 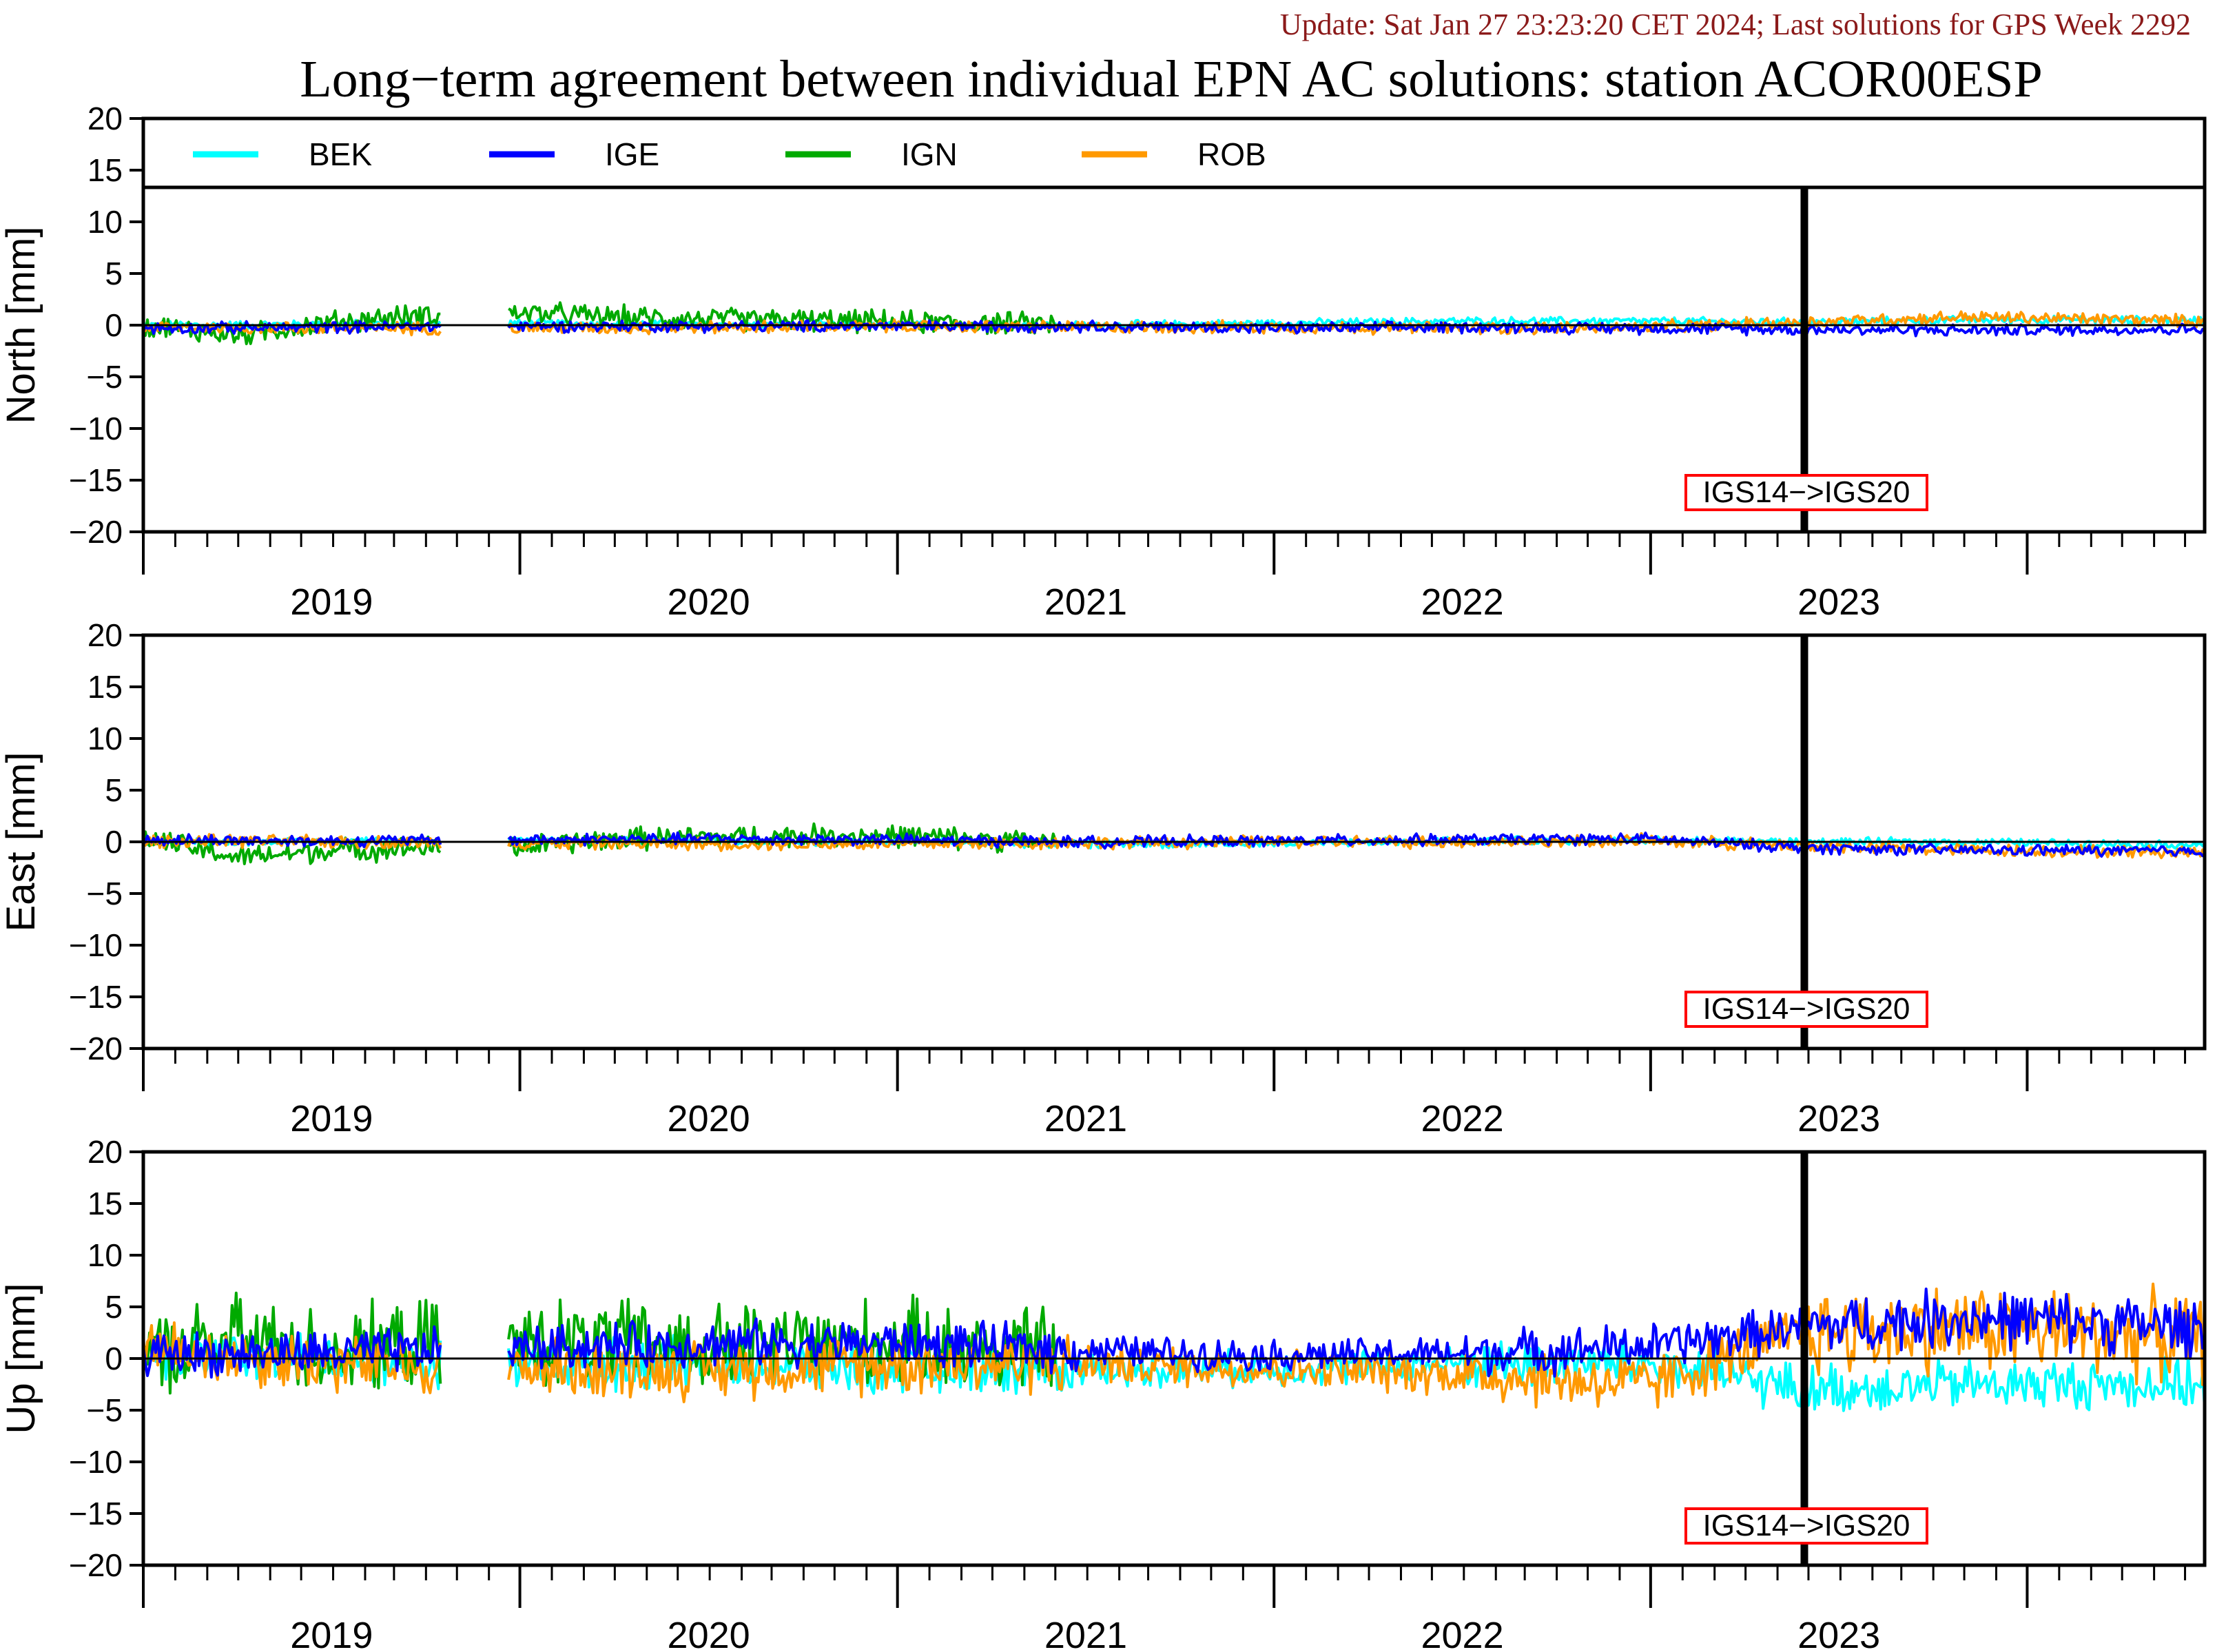 I want to click on y-axis-label: Up [mm], so click(x=21, y=1358).